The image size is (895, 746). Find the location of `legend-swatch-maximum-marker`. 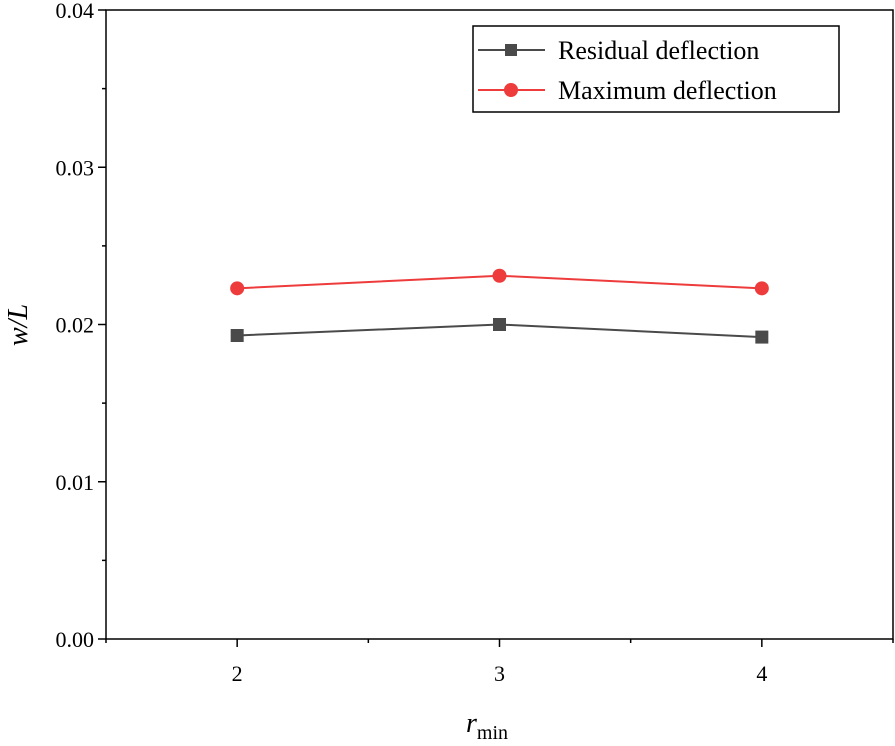

legend-swatch-maximum-marker is located at coordinates (511, 90).